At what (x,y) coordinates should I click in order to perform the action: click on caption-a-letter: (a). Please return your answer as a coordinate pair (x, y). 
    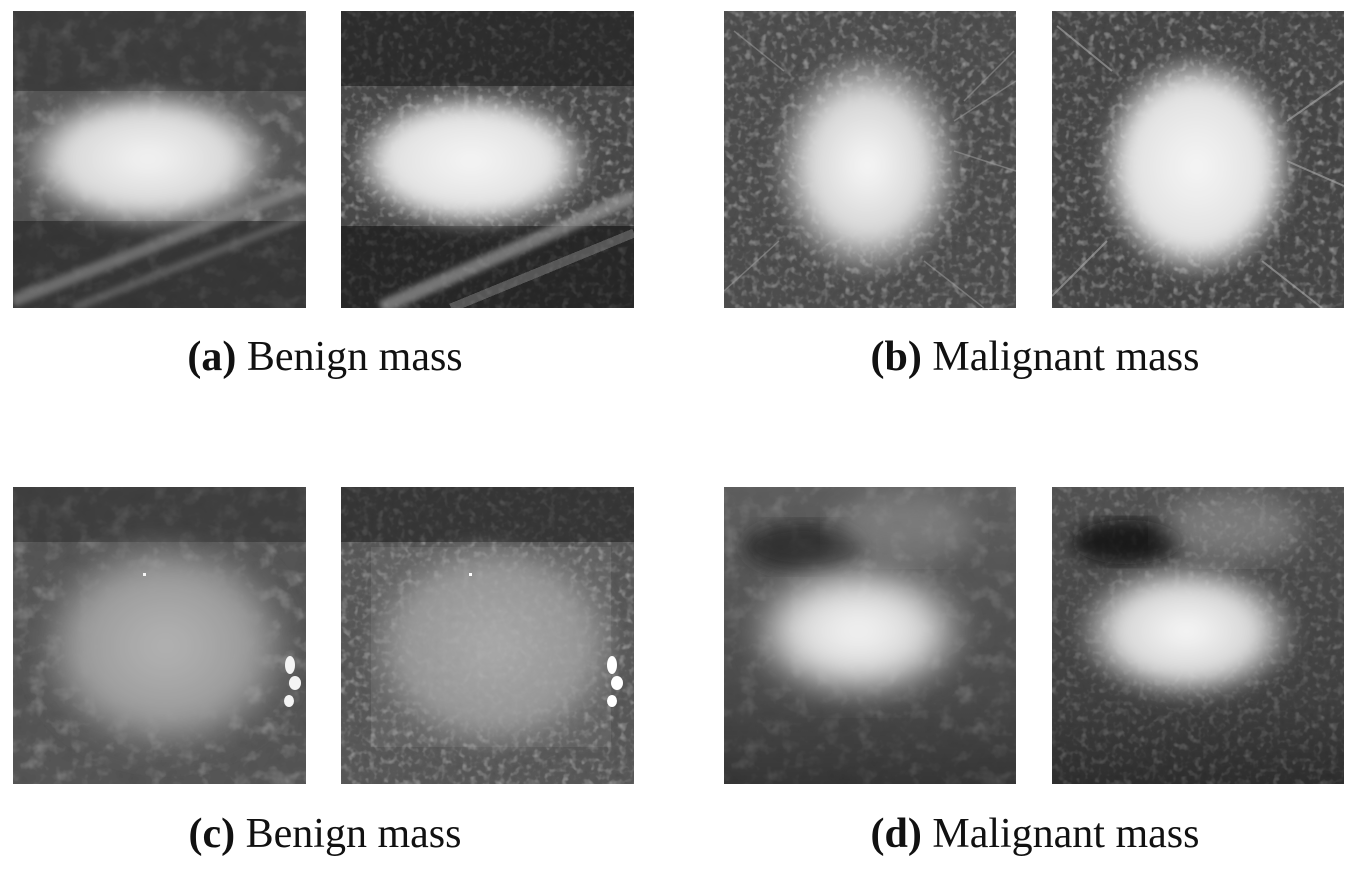
    Looking at the image, I should click on (211, 357).